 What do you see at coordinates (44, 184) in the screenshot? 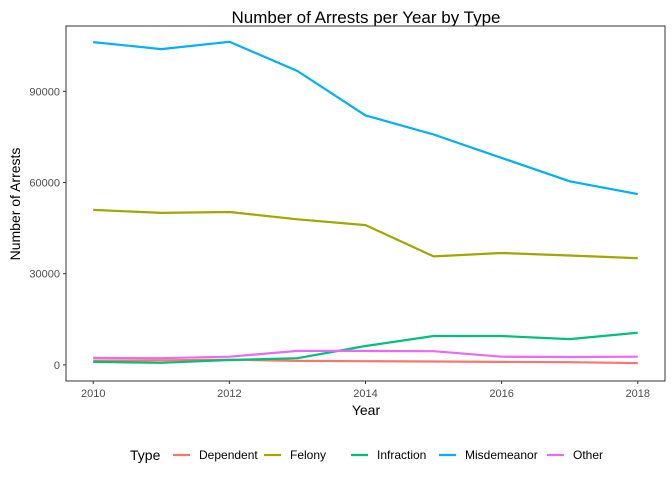
I see `y-tick-label: 60000` at bounding box center [44, 184].